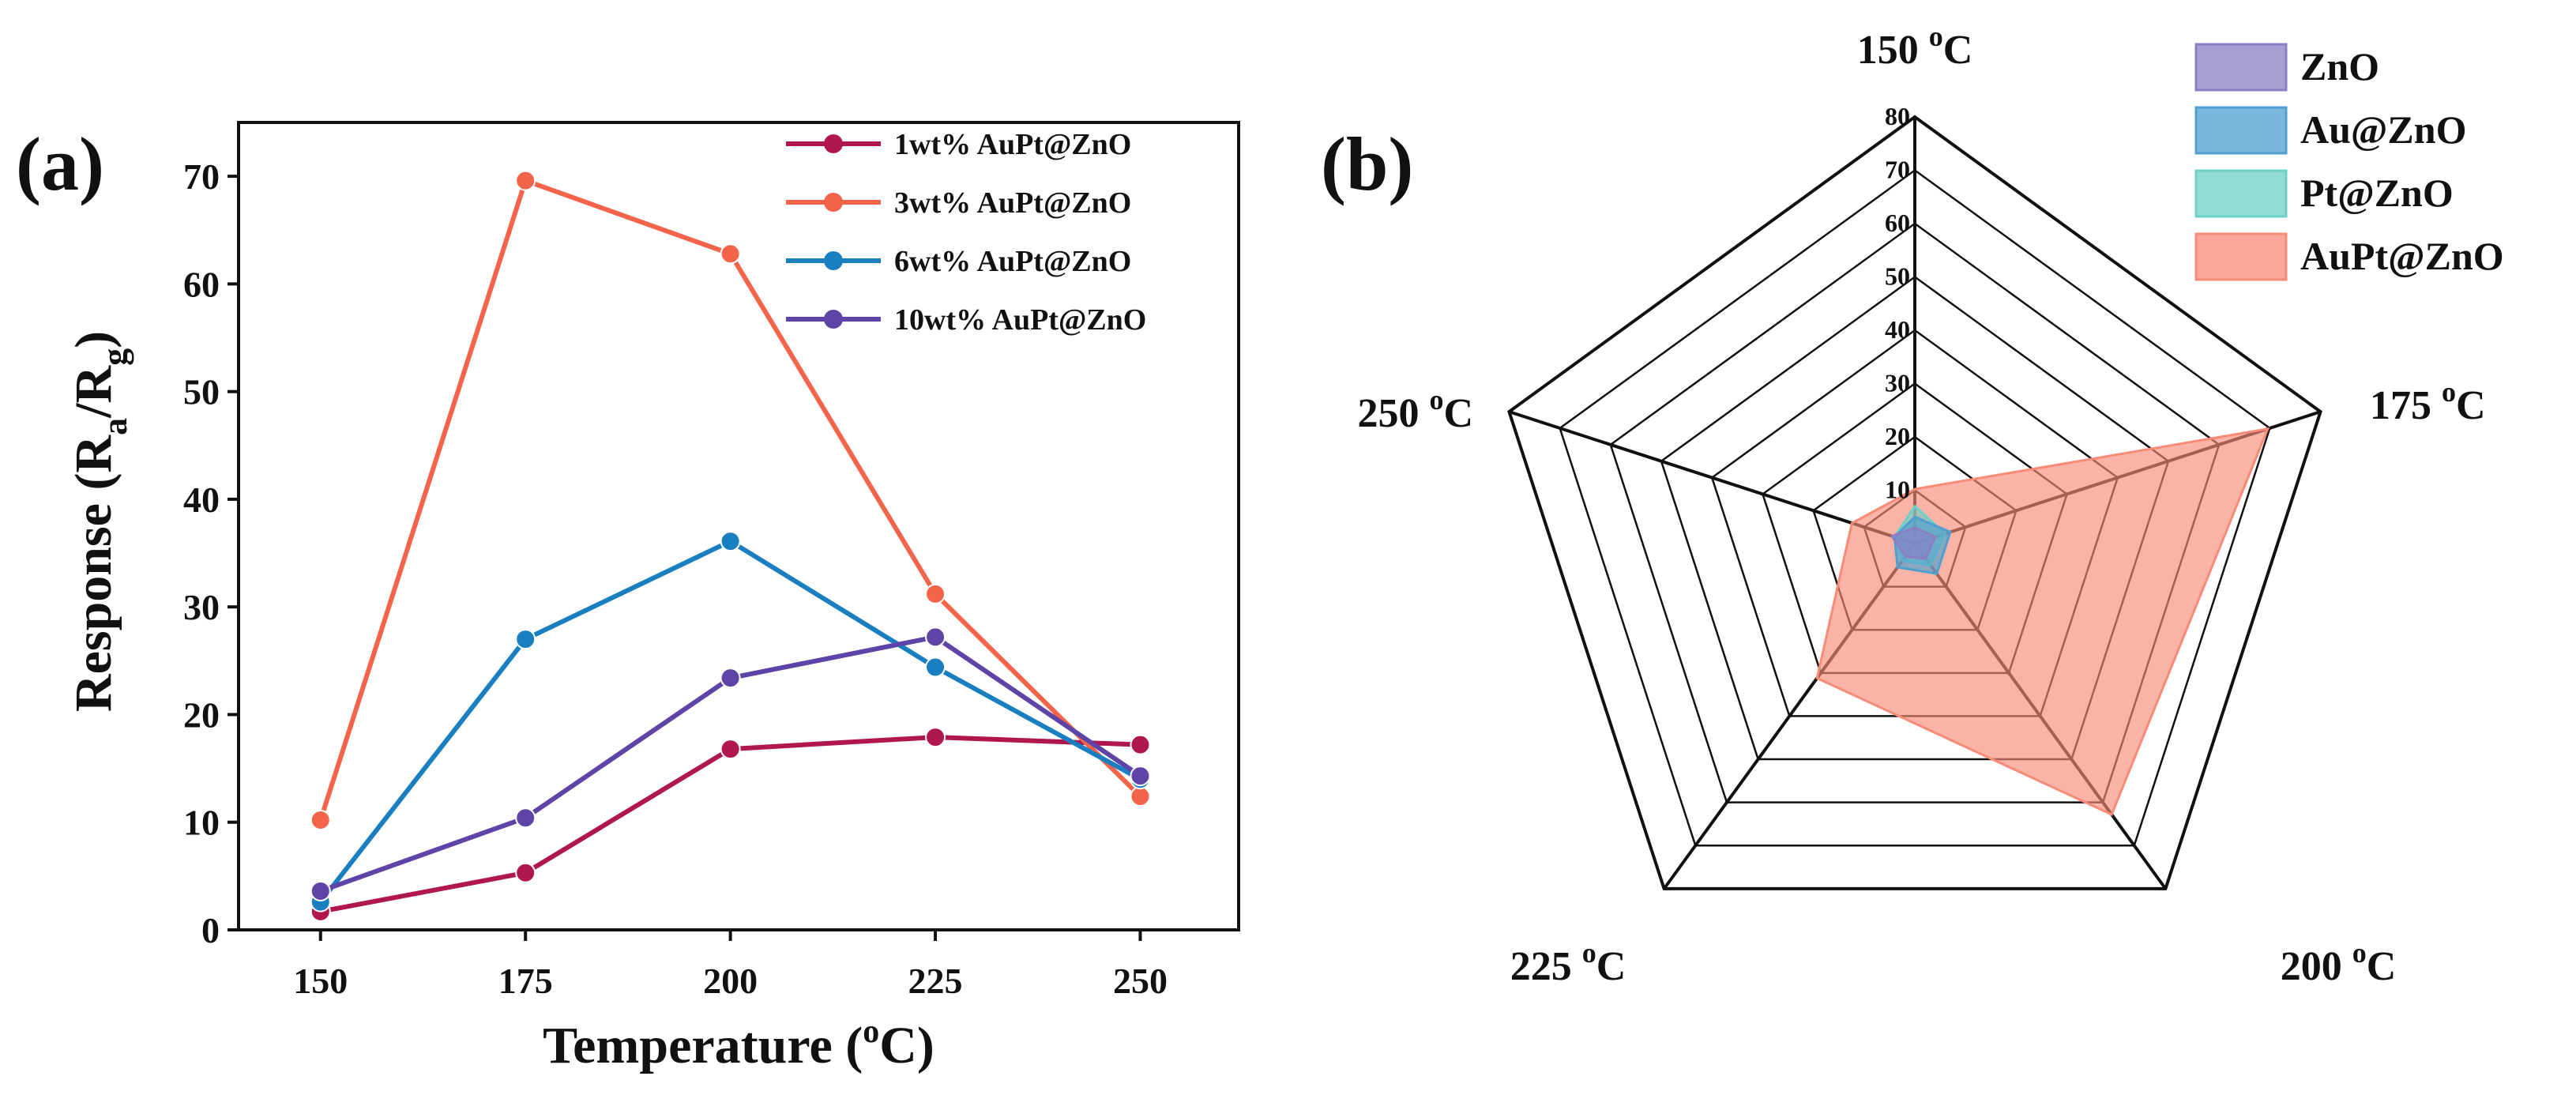  What do you see at coordinates (1012, 261) in the screenshot?
I see `legend-label: 6wt% AuPt@ZnO` at bounding box center [1012, 261].